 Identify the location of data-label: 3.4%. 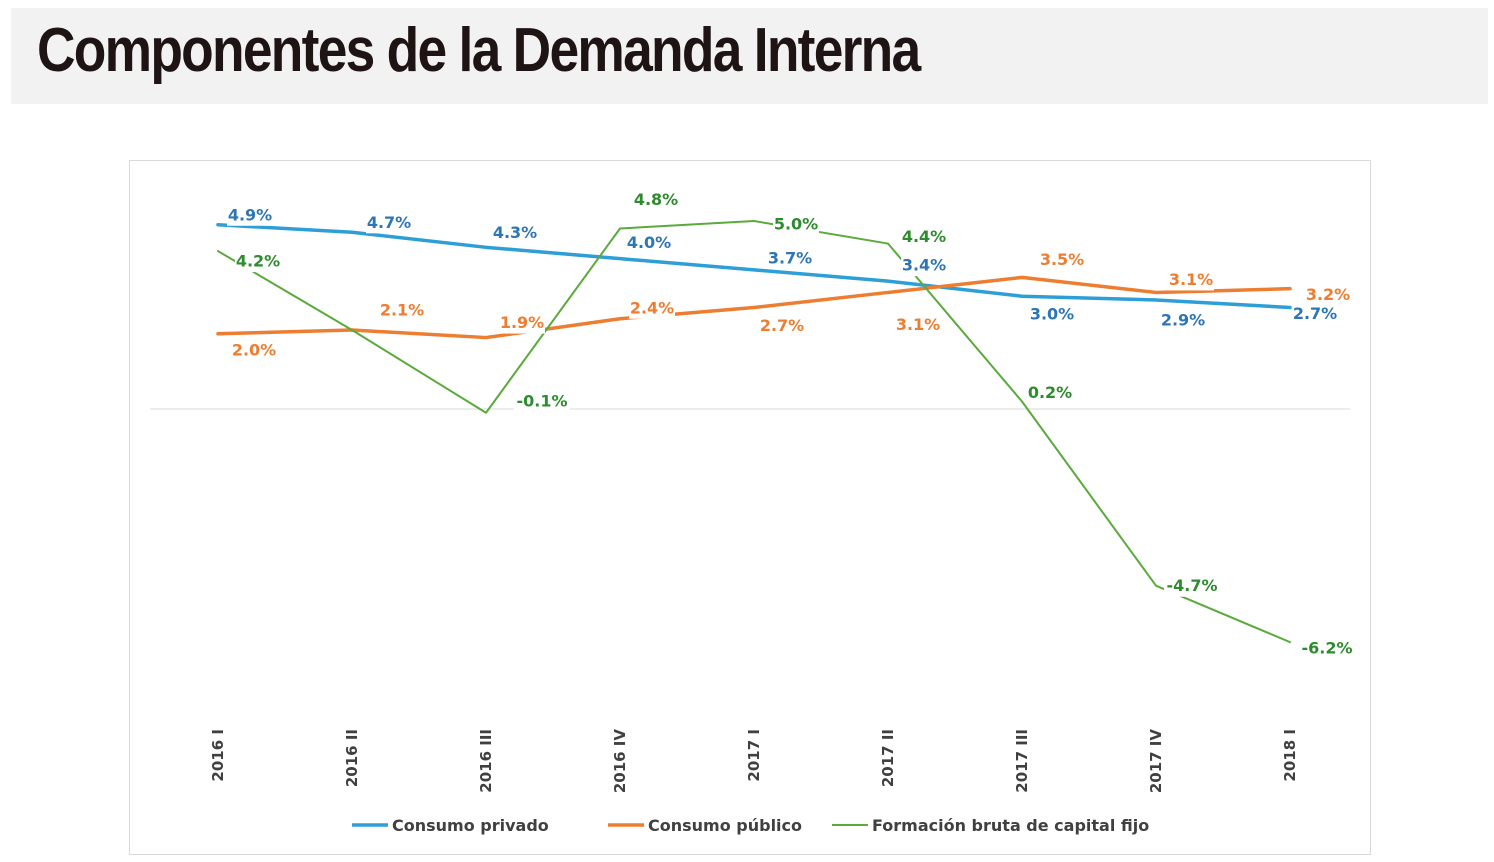
(924, 265).